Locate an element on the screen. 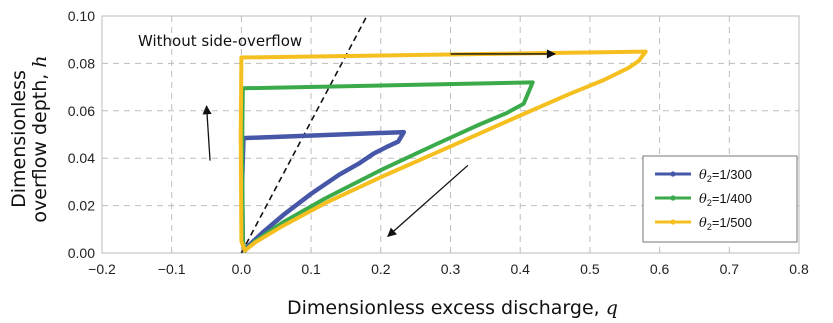  x-axis-title: Dimensionless excess discharge, q is located at coordinates (452, 308).